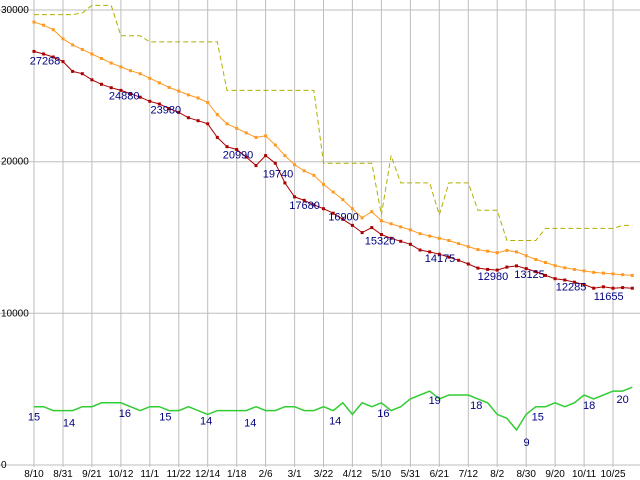 This screenshot has width=640, height=480. Describe the element at coordinates (15, 313) in the screenshot. I see `y-tick-label: 10000` at that location.